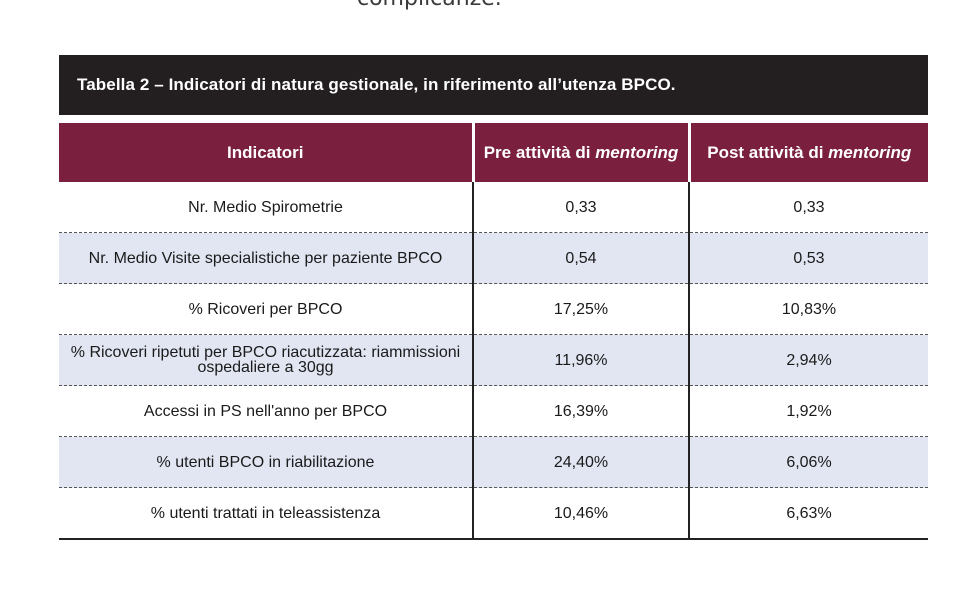 The image size is (962, 592). I want to click on pre-value-cell: 0,54, so click(580, 258).